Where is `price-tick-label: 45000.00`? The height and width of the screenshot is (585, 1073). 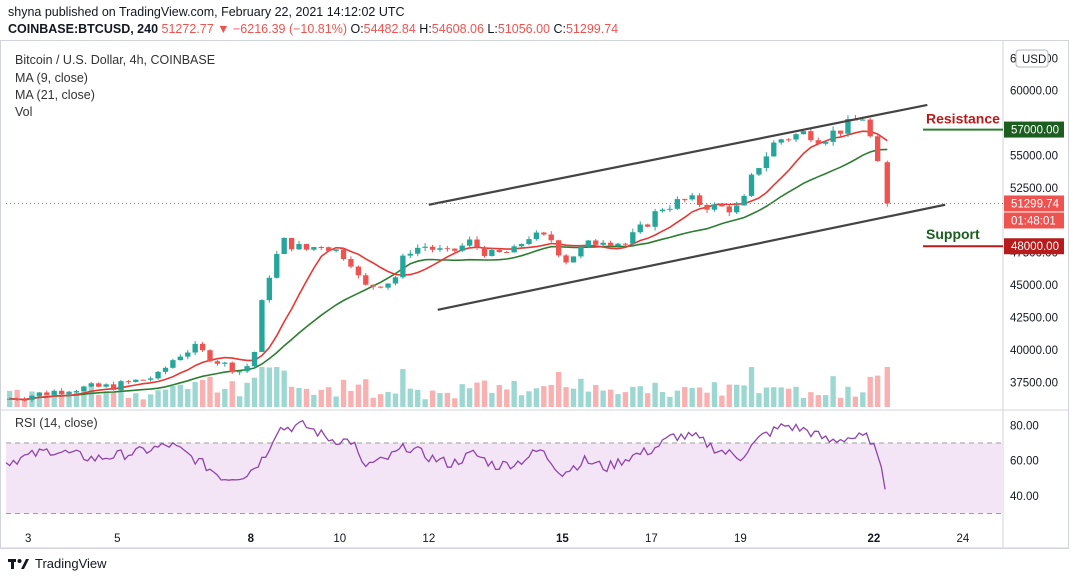
price-tick-label: 45000.00 is located at coordinates (1034, 286).